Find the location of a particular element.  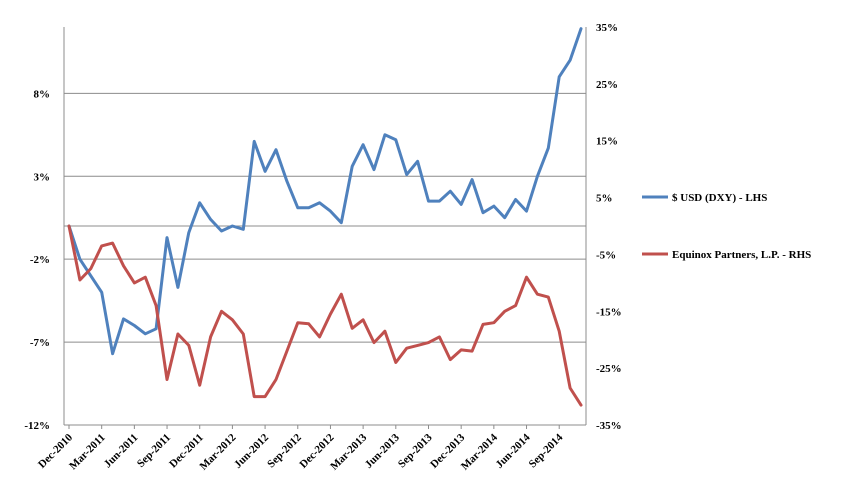

left-axis-tick-label: 3% is located at coordinates (42, 177).